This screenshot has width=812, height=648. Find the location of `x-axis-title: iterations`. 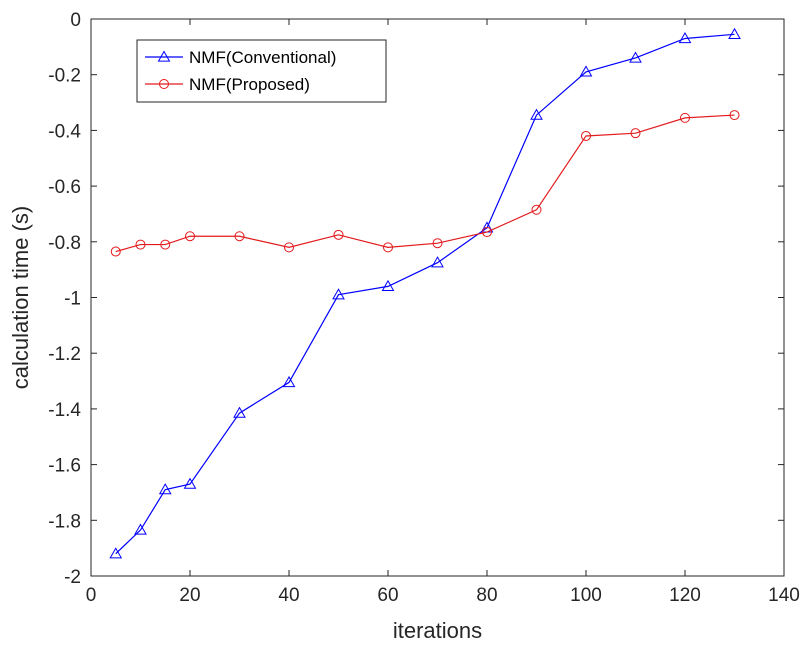

x-axis-title: iterations is located at coordinates (437, 630).